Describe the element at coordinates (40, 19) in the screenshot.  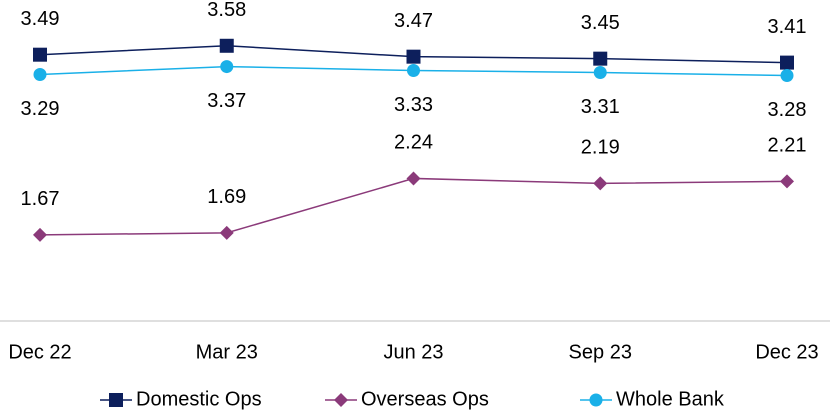
I see `data-label: 3.49` at that location.